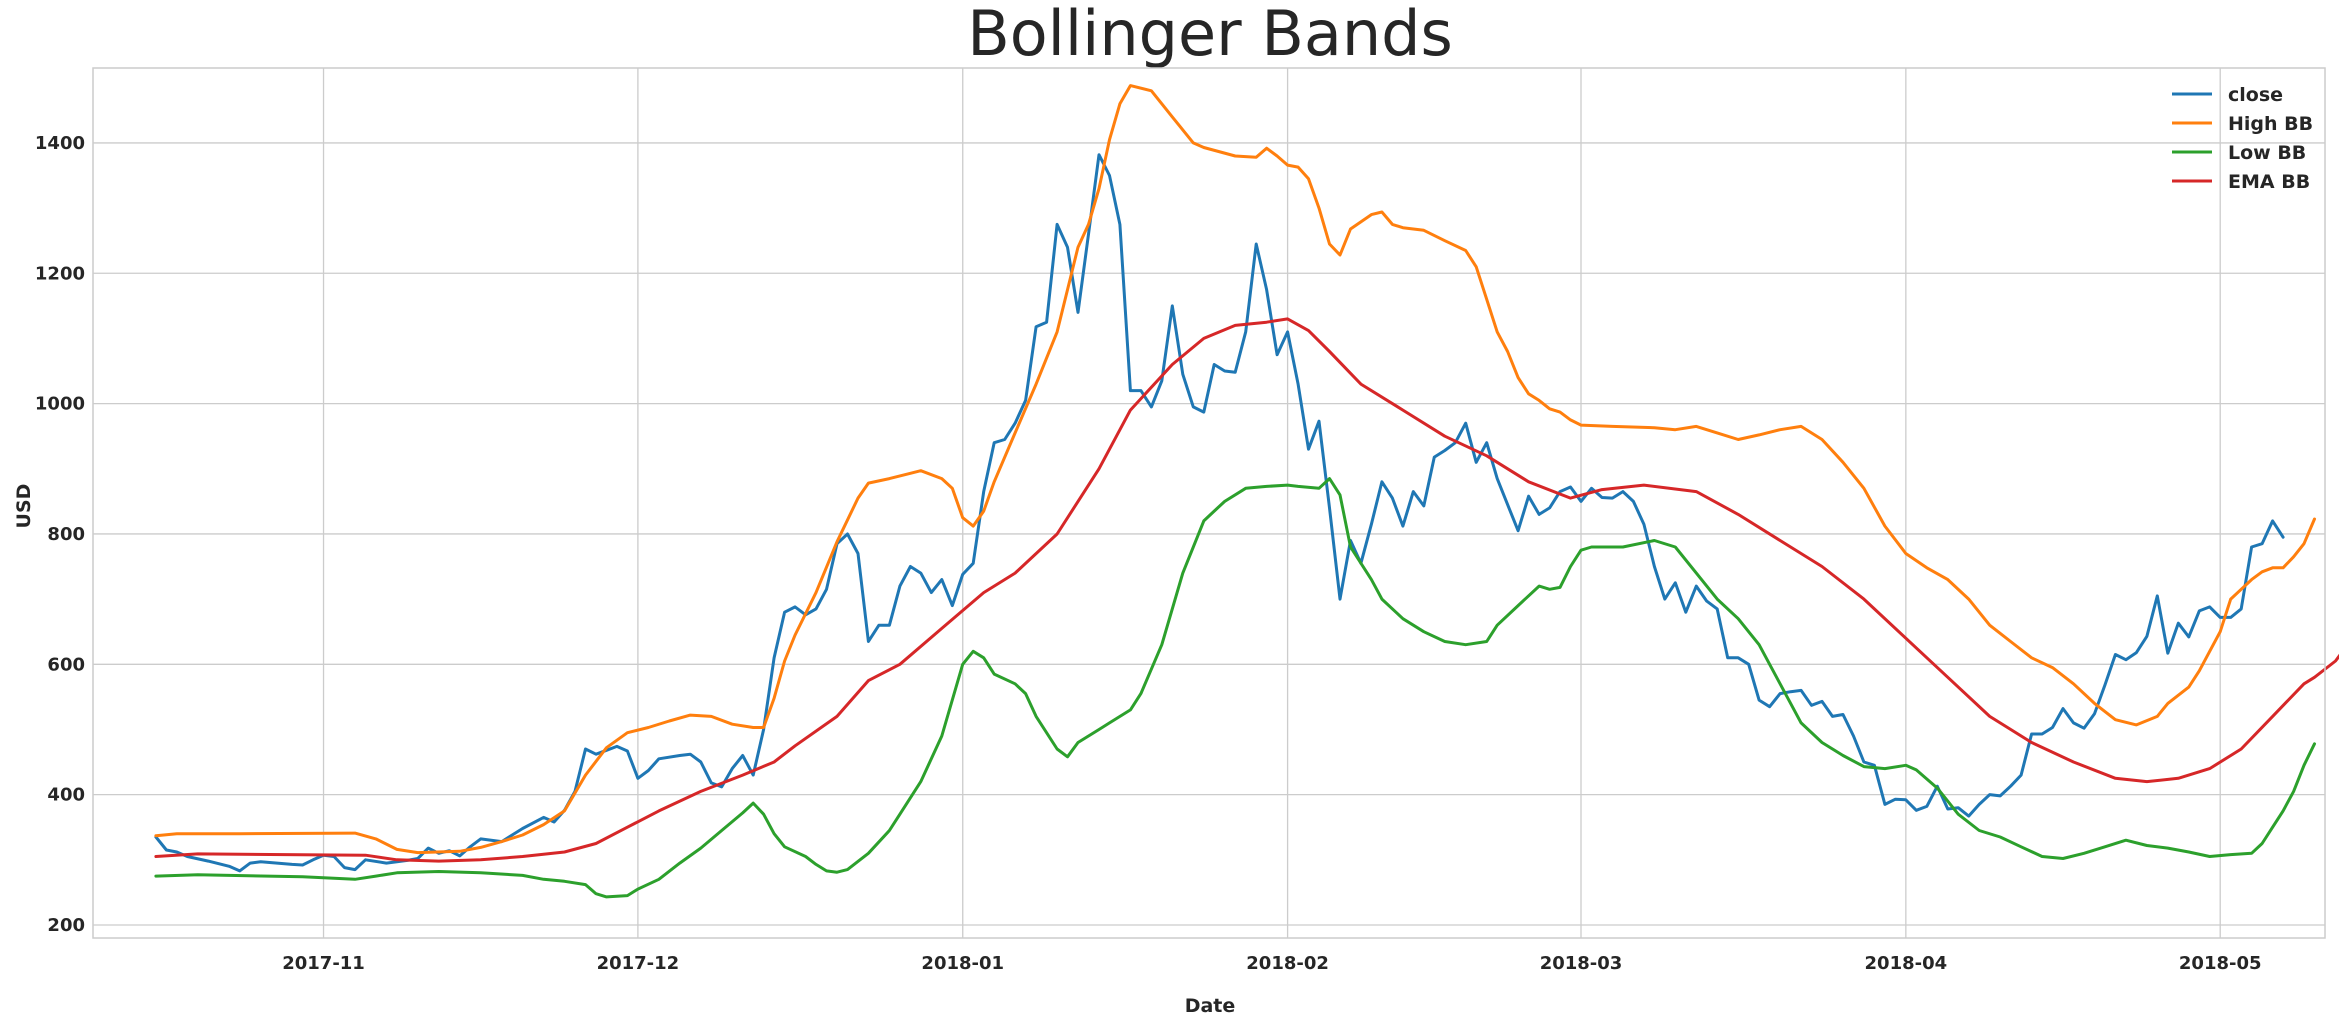 The height and width of the screenshot is (1028, 2339). Describe the element at coordinates (1581, 963) in the screenshot. I see `x-tick-label: 2018-03` at that location.